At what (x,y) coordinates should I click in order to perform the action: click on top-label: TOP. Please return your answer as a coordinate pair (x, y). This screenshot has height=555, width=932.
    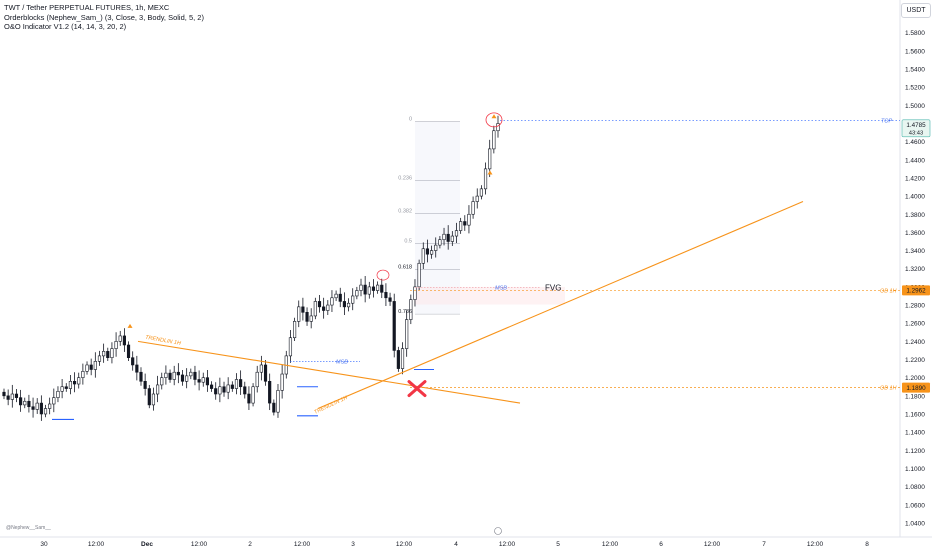
    Looking at the image, I should click on (887, 121).